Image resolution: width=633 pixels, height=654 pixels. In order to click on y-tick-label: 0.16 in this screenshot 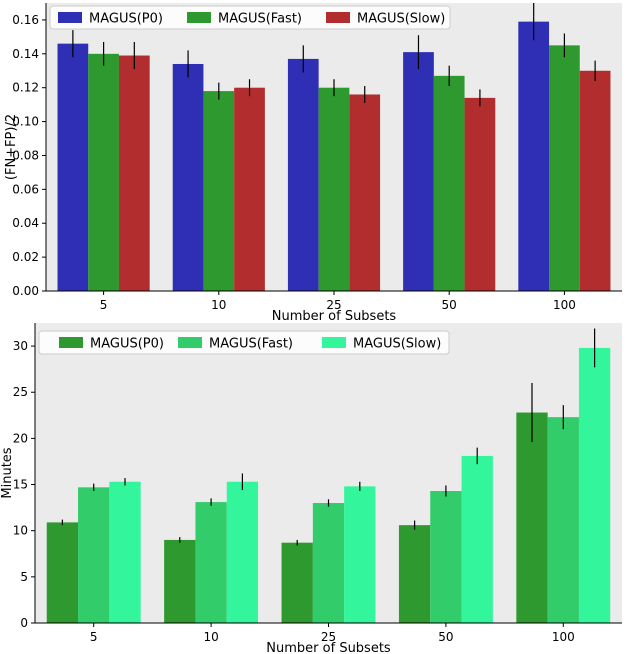, I will do `click(25, 20)`.